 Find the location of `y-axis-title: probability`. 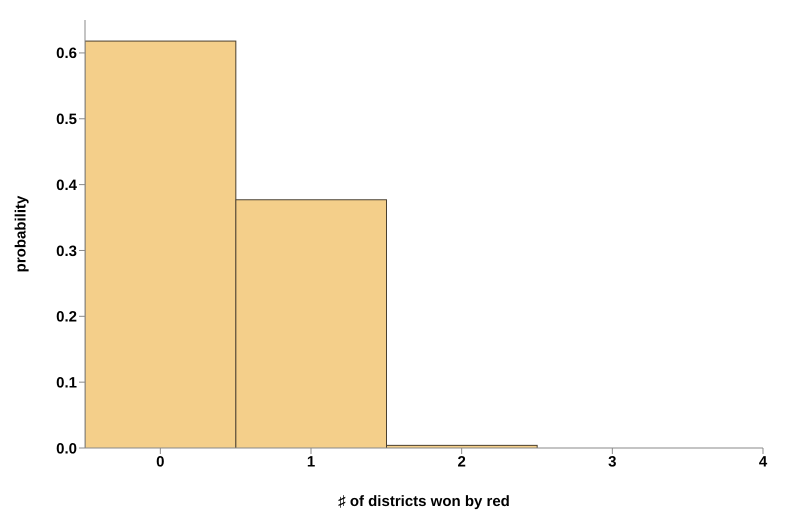

y-axis-title: probability is located at coordinates (21, 233).